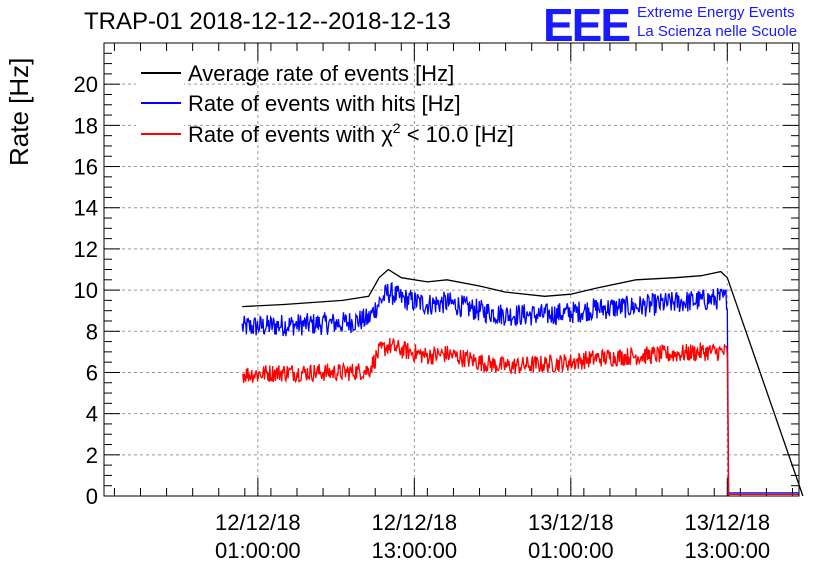 This screenshot has width=836, height=572. I want to click on legend-label-2: Rate of events with χ2 < 10.0 [Hz], so click(351, 133).